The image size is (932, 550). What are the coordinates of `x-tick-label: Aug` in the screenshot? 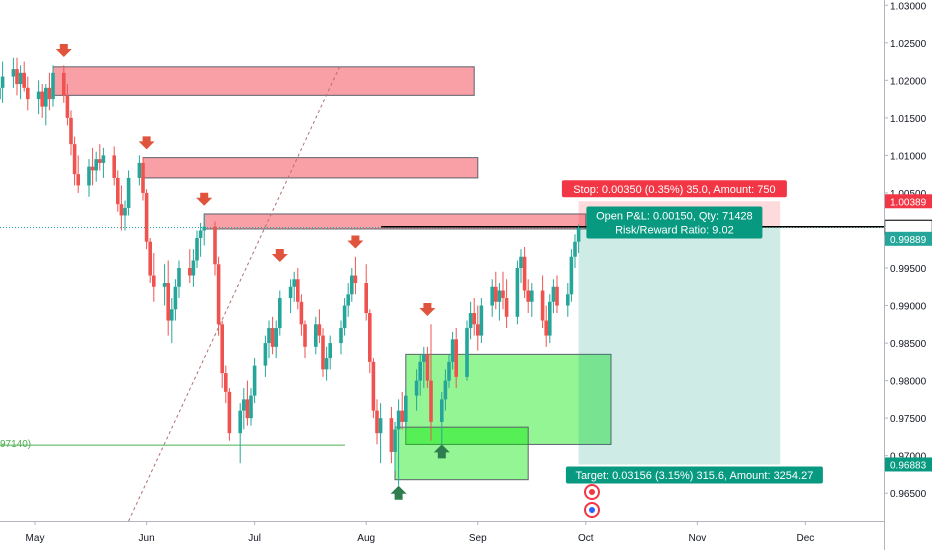 It's located at (366, 538).